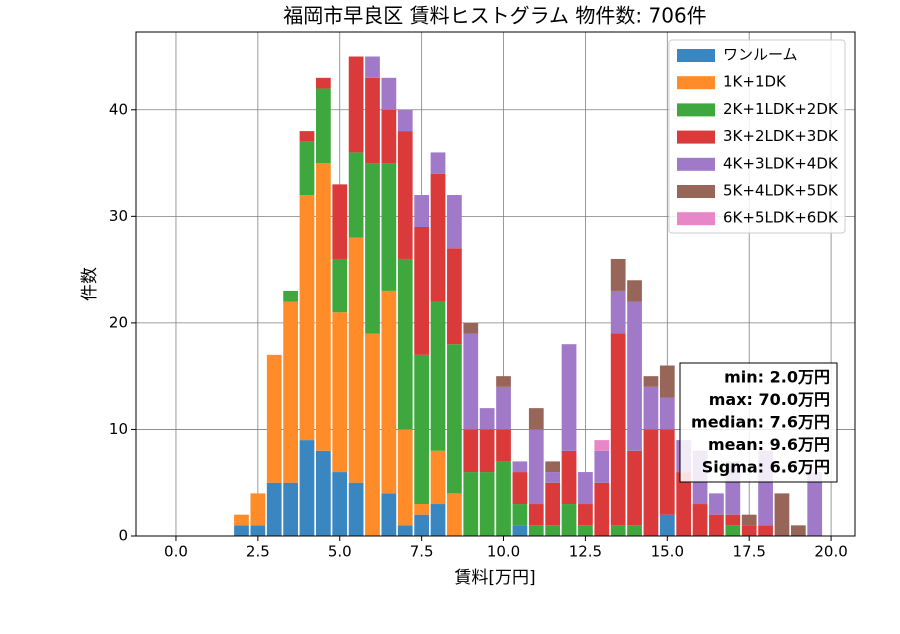 The image size is (900, 634). What do you see at coordinates (758, 422) in the screenshot?
I see `stats-frame` at bounding box center [758, 422].